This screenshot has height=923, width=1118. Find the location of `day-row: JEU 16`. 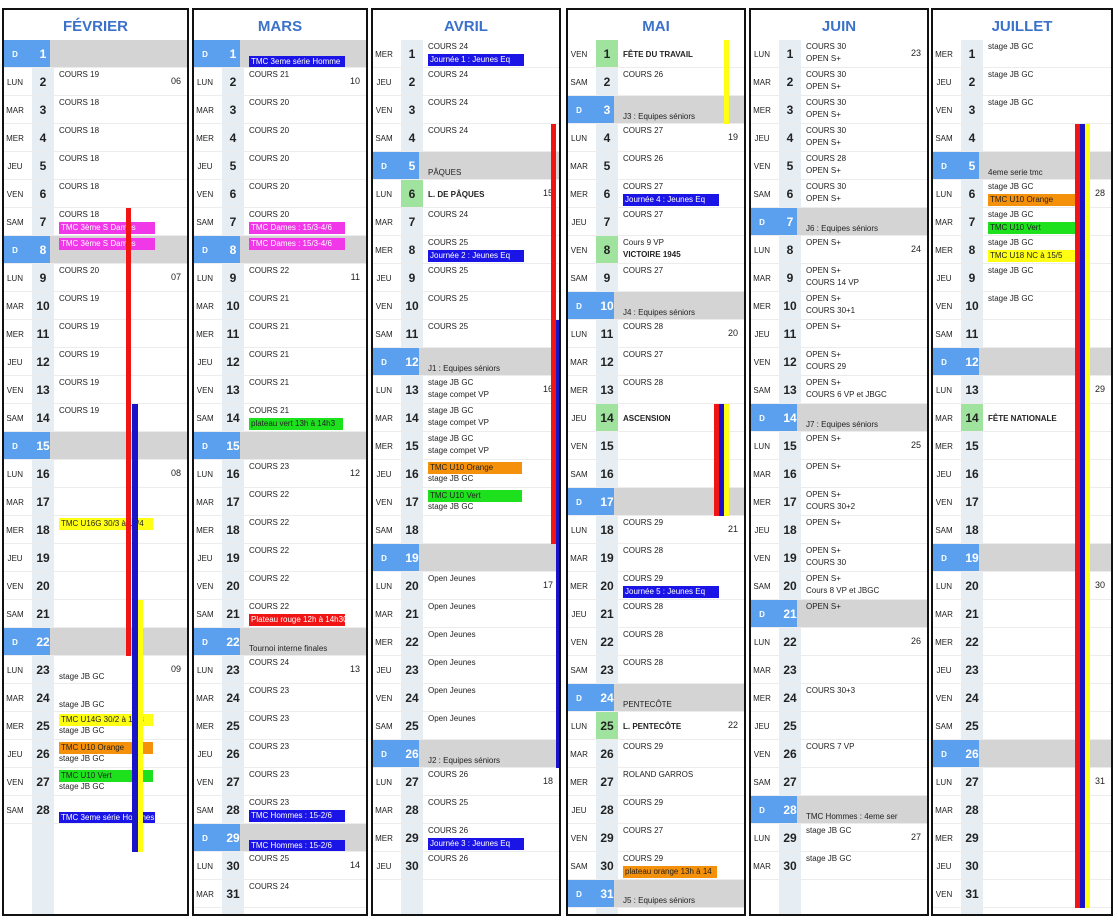

day-row: JEU 16 is located at coordinates (1022, 474).